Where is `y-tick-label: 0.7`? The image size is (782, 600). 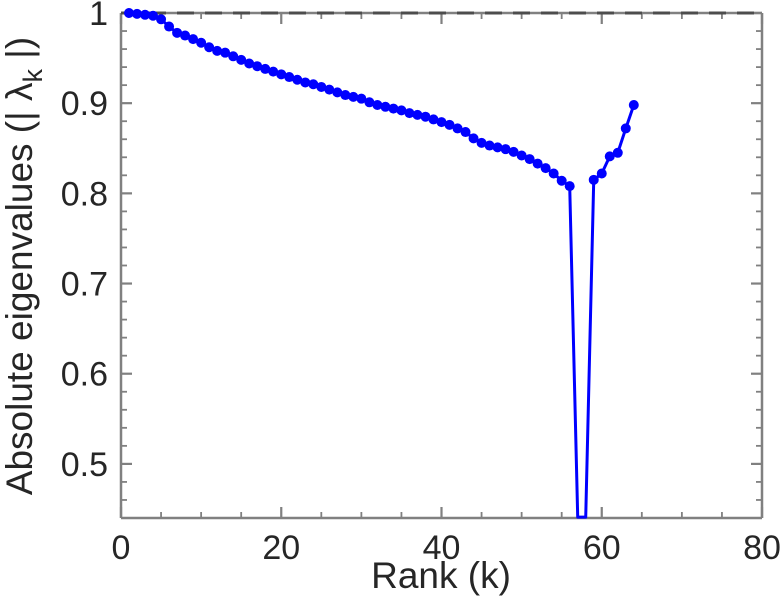 y-tick-label: 0.7 is located at coordinates (84, 285).